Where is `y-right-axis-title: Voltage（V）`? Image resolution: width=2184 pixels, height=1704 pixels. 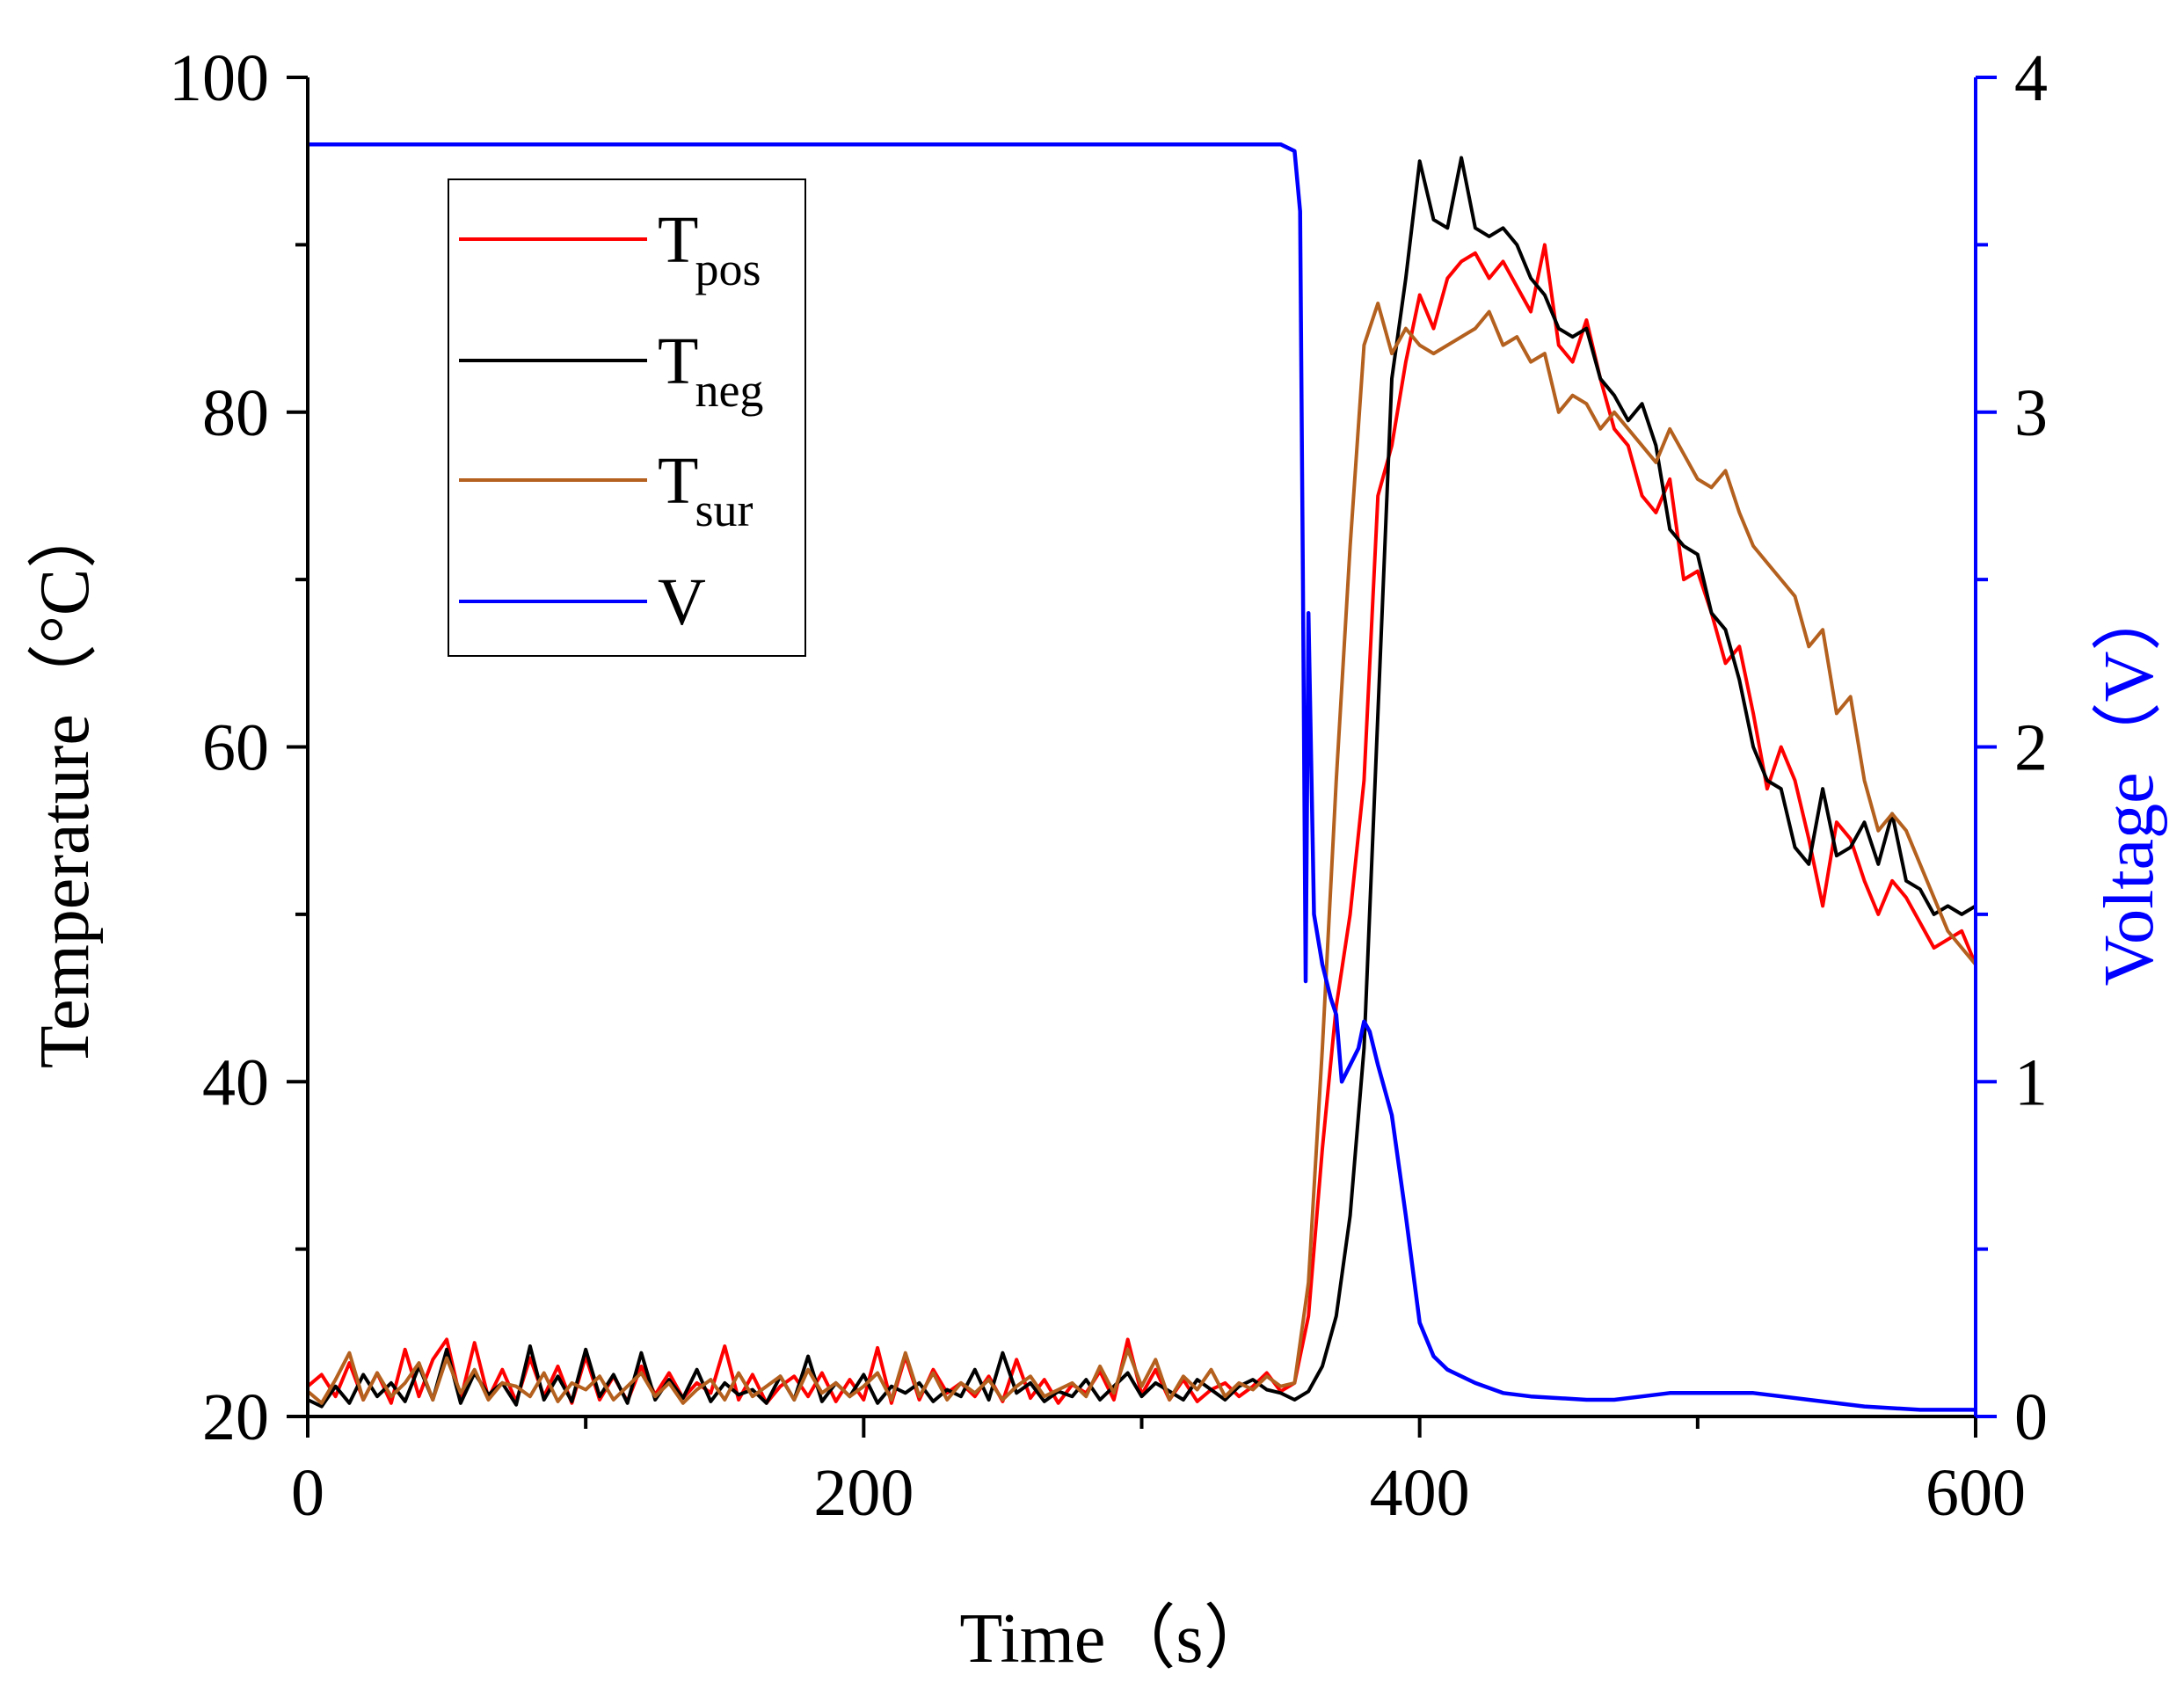
y-right-axis-title: Voltage（V） is located at coordinates (2129, 784).